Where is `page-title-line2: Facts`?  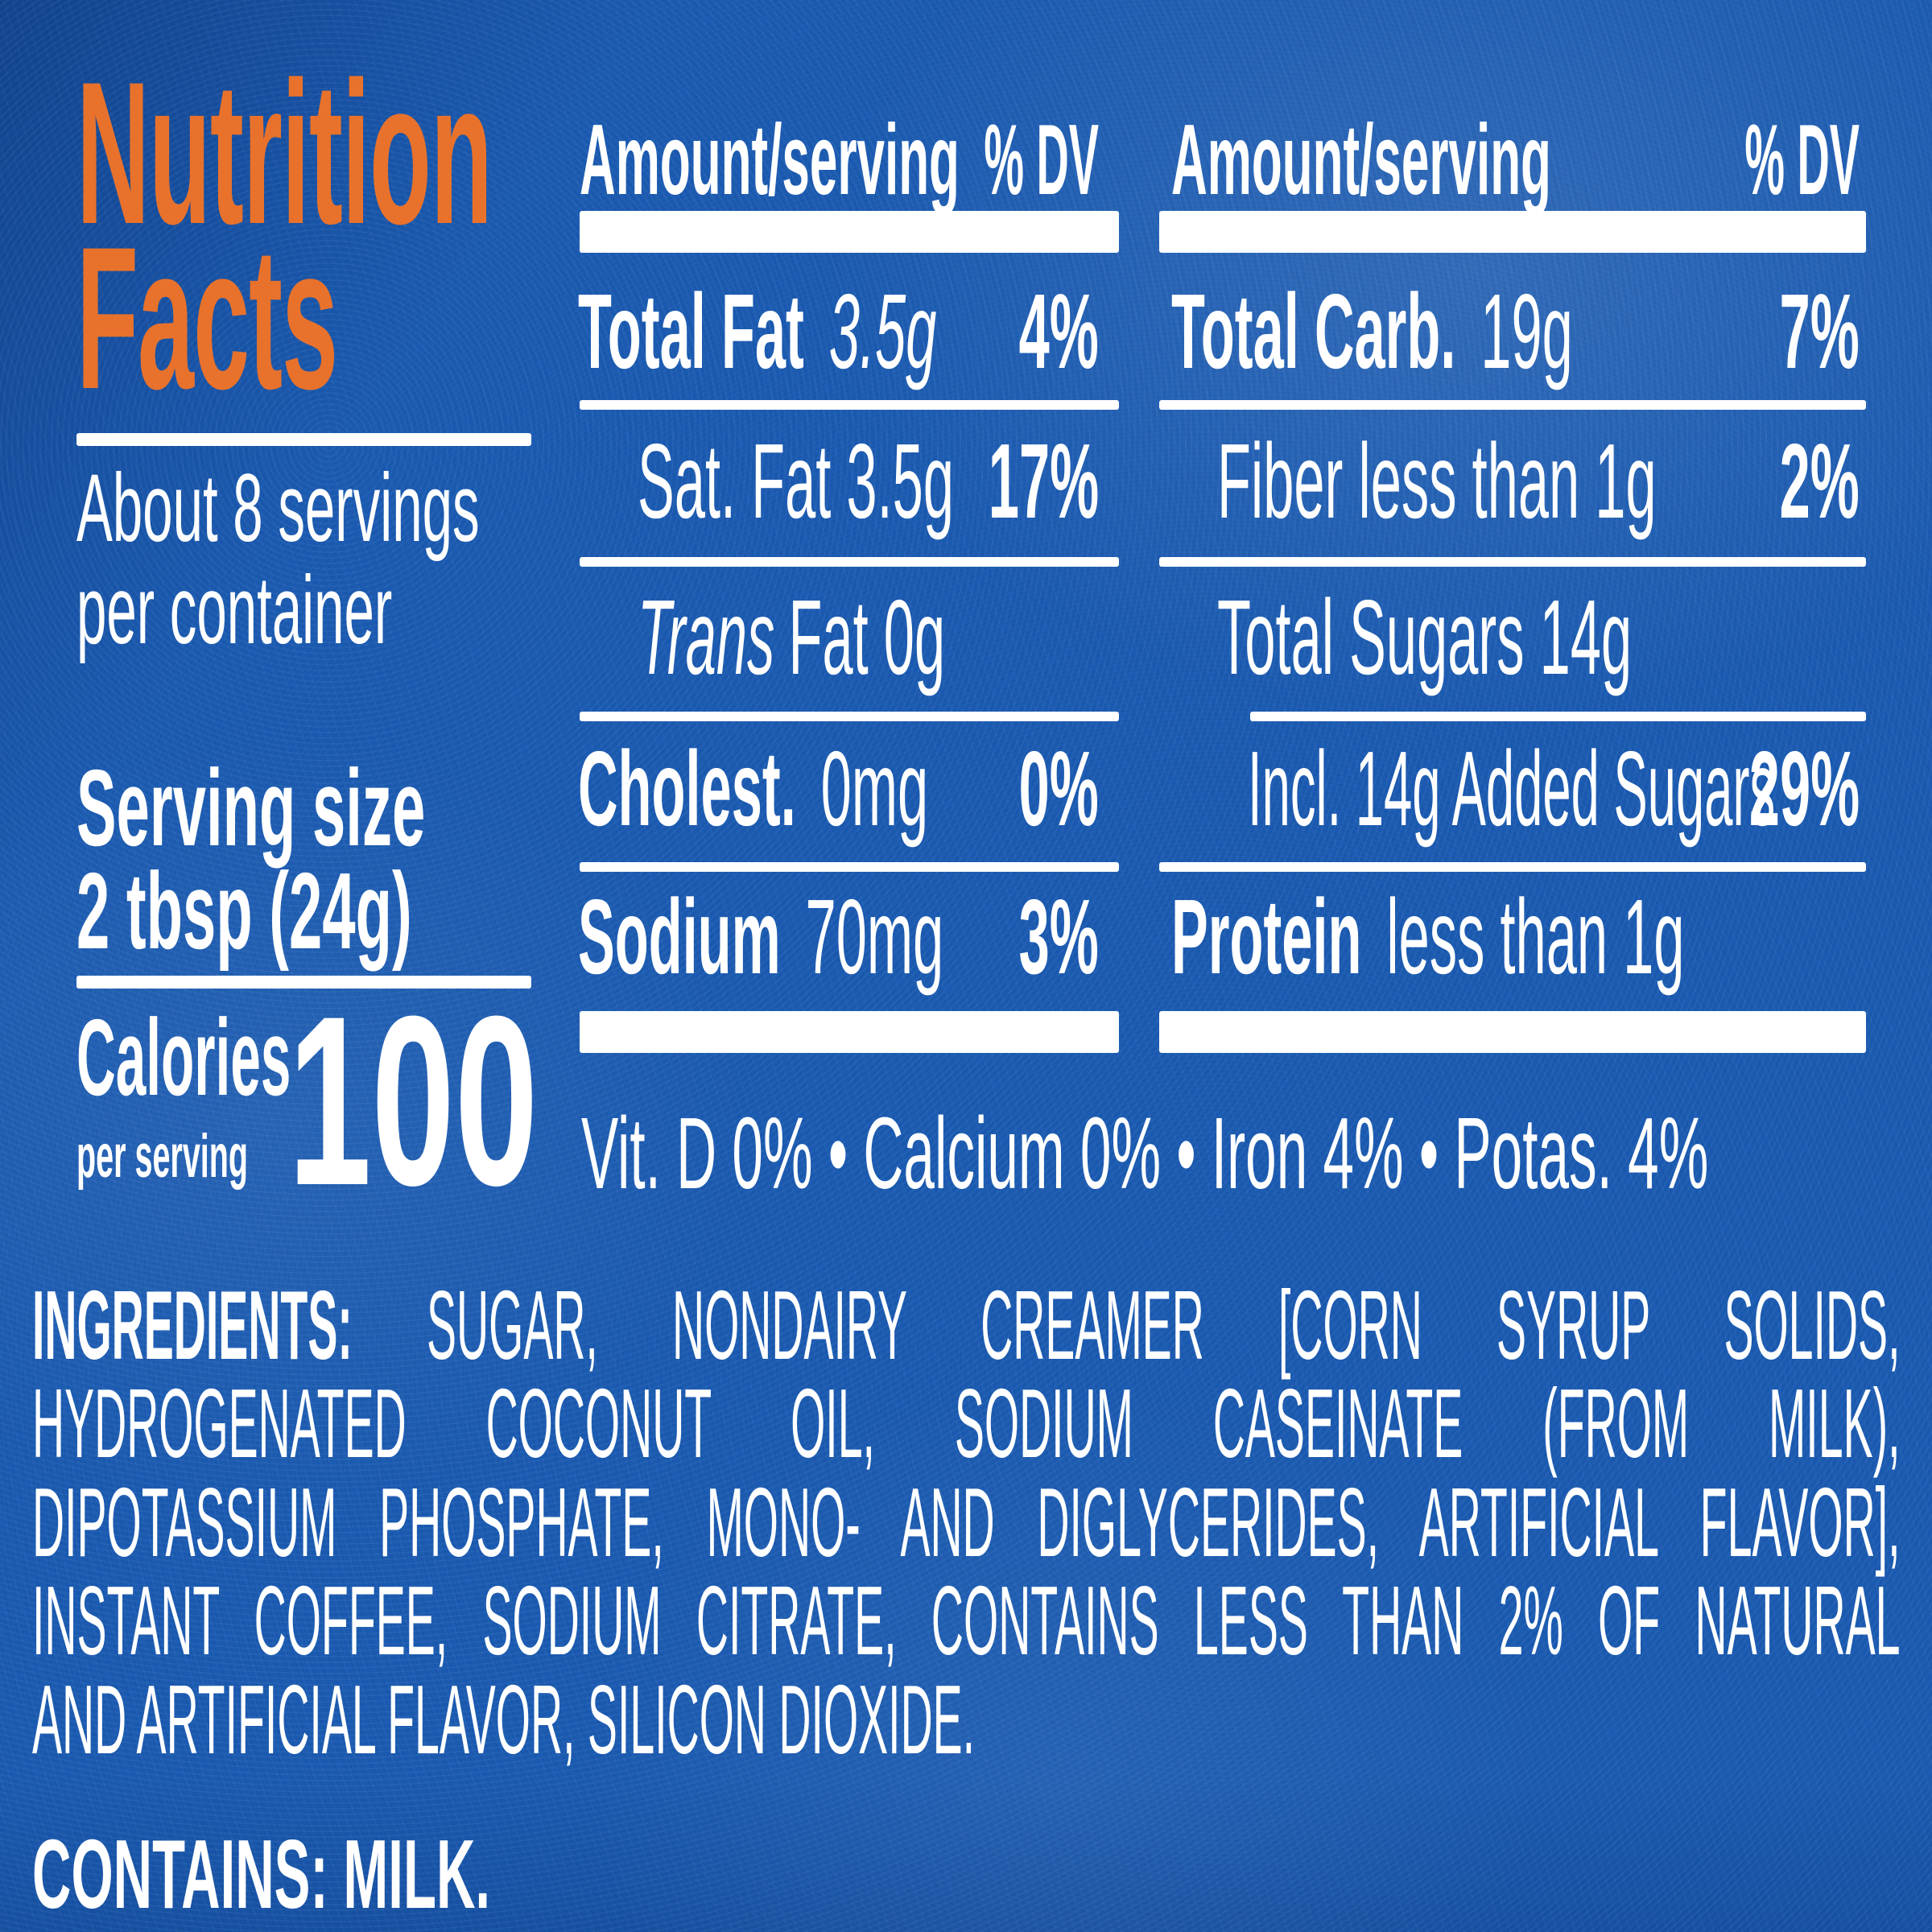
page-title-line2: Facts is located at coordinates (207, 318).